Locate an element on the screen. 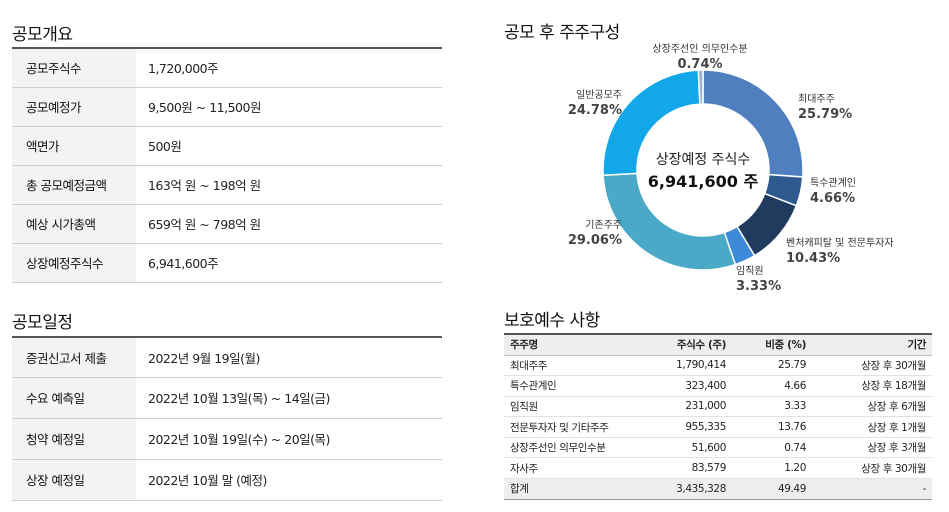 The height and width of the screenshot is (512, 949). cell-period: 상장 후 18개월 is located at coordinates (872, 386).